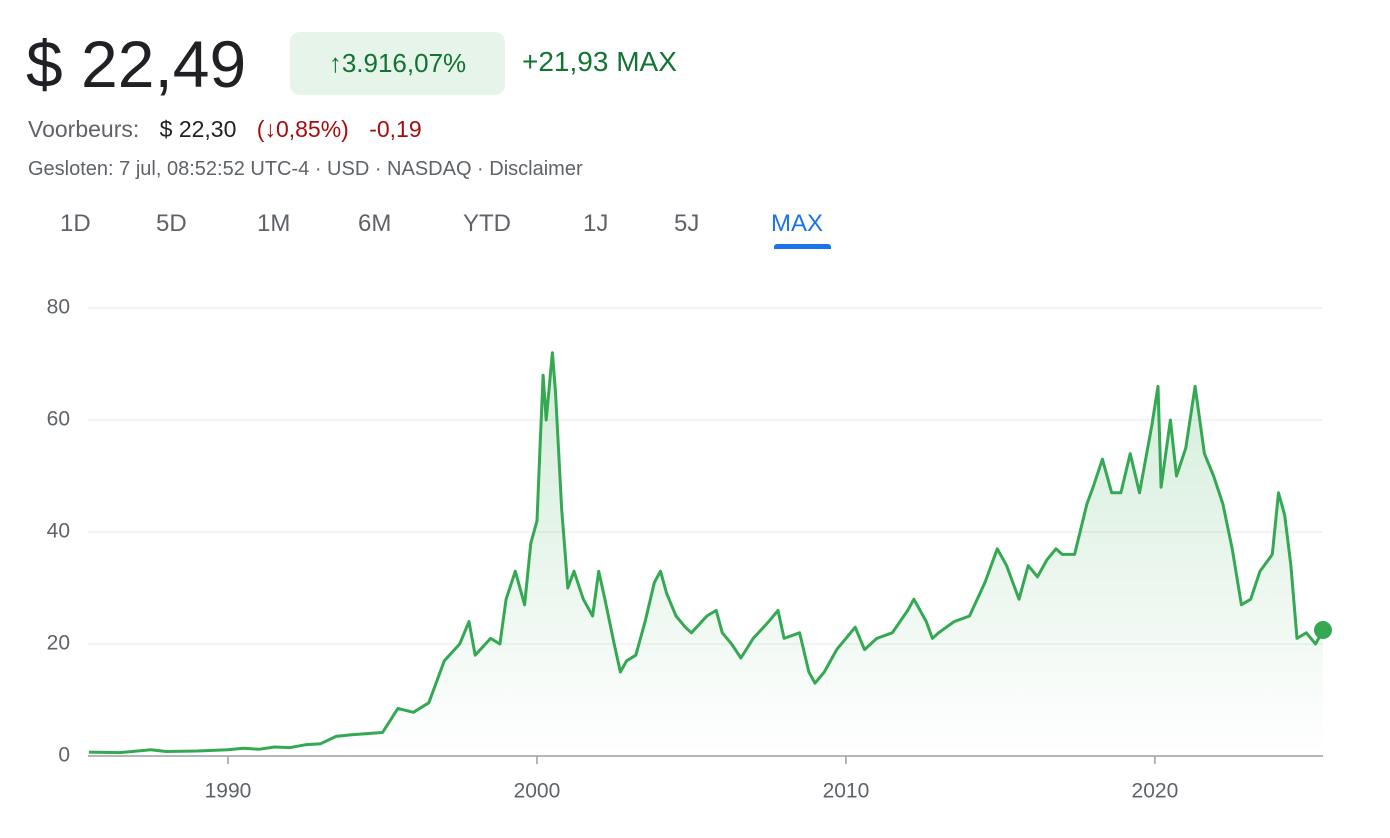 The height and width of the screenshot is (838, 1390). I want to click on range-tab: MAX, so click(797, 223).